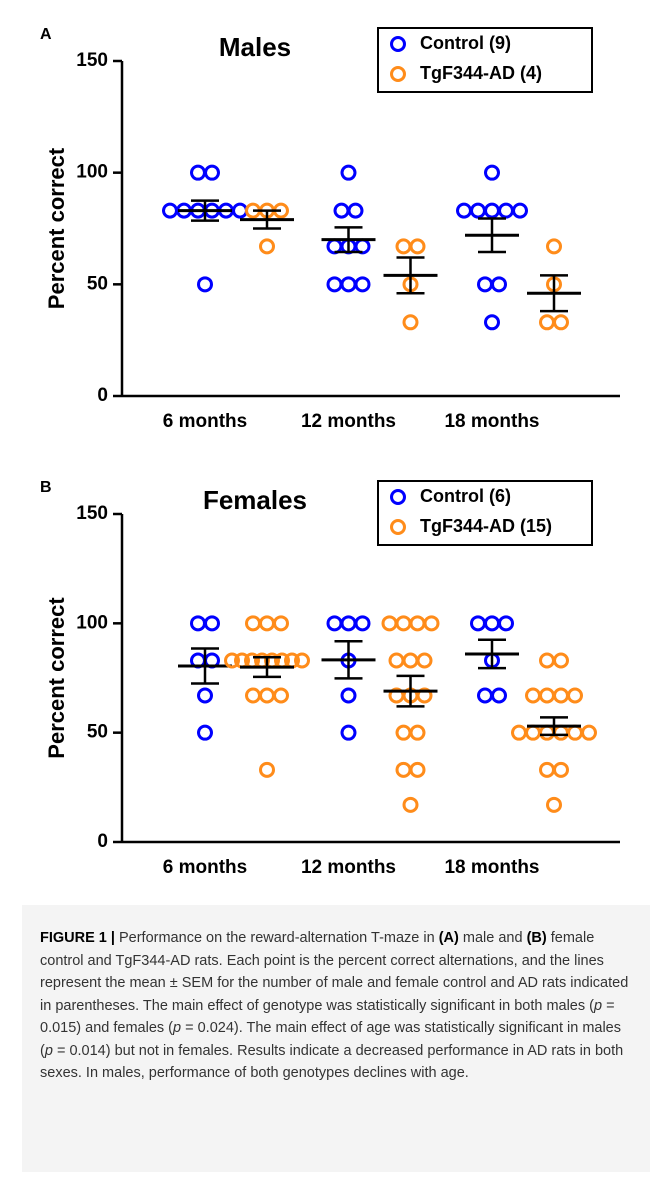  What do you see at coordinates (486, 526) in the screenshot?
I see `legend-label: TgF344-AD (15)` at bounding box center [486, 526].